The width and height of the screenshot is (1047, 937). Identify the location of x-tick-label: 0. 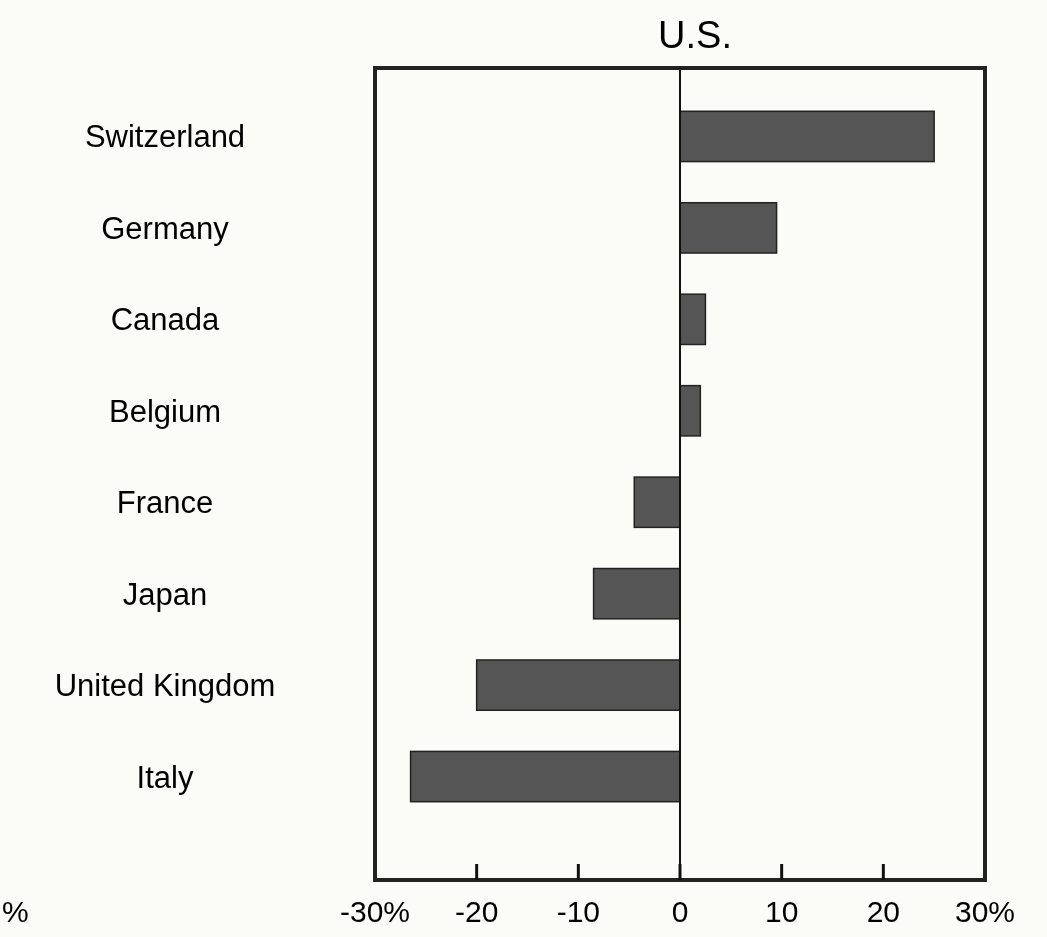
(680, 911).